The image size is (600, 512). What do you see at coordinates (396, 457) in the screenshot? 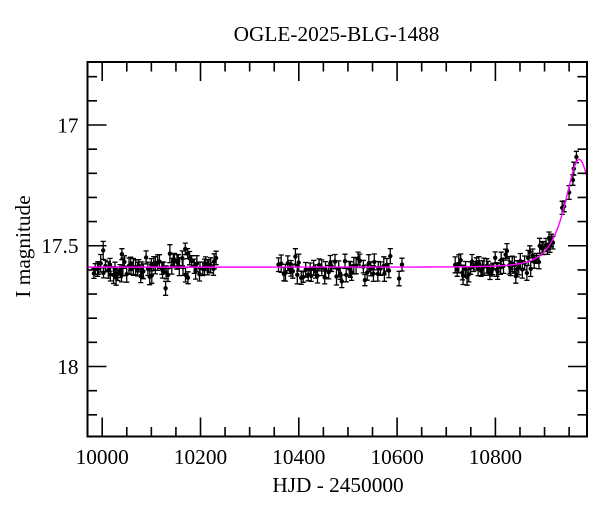
I see `svg-text: 10600` at bounding box center [396, 457].